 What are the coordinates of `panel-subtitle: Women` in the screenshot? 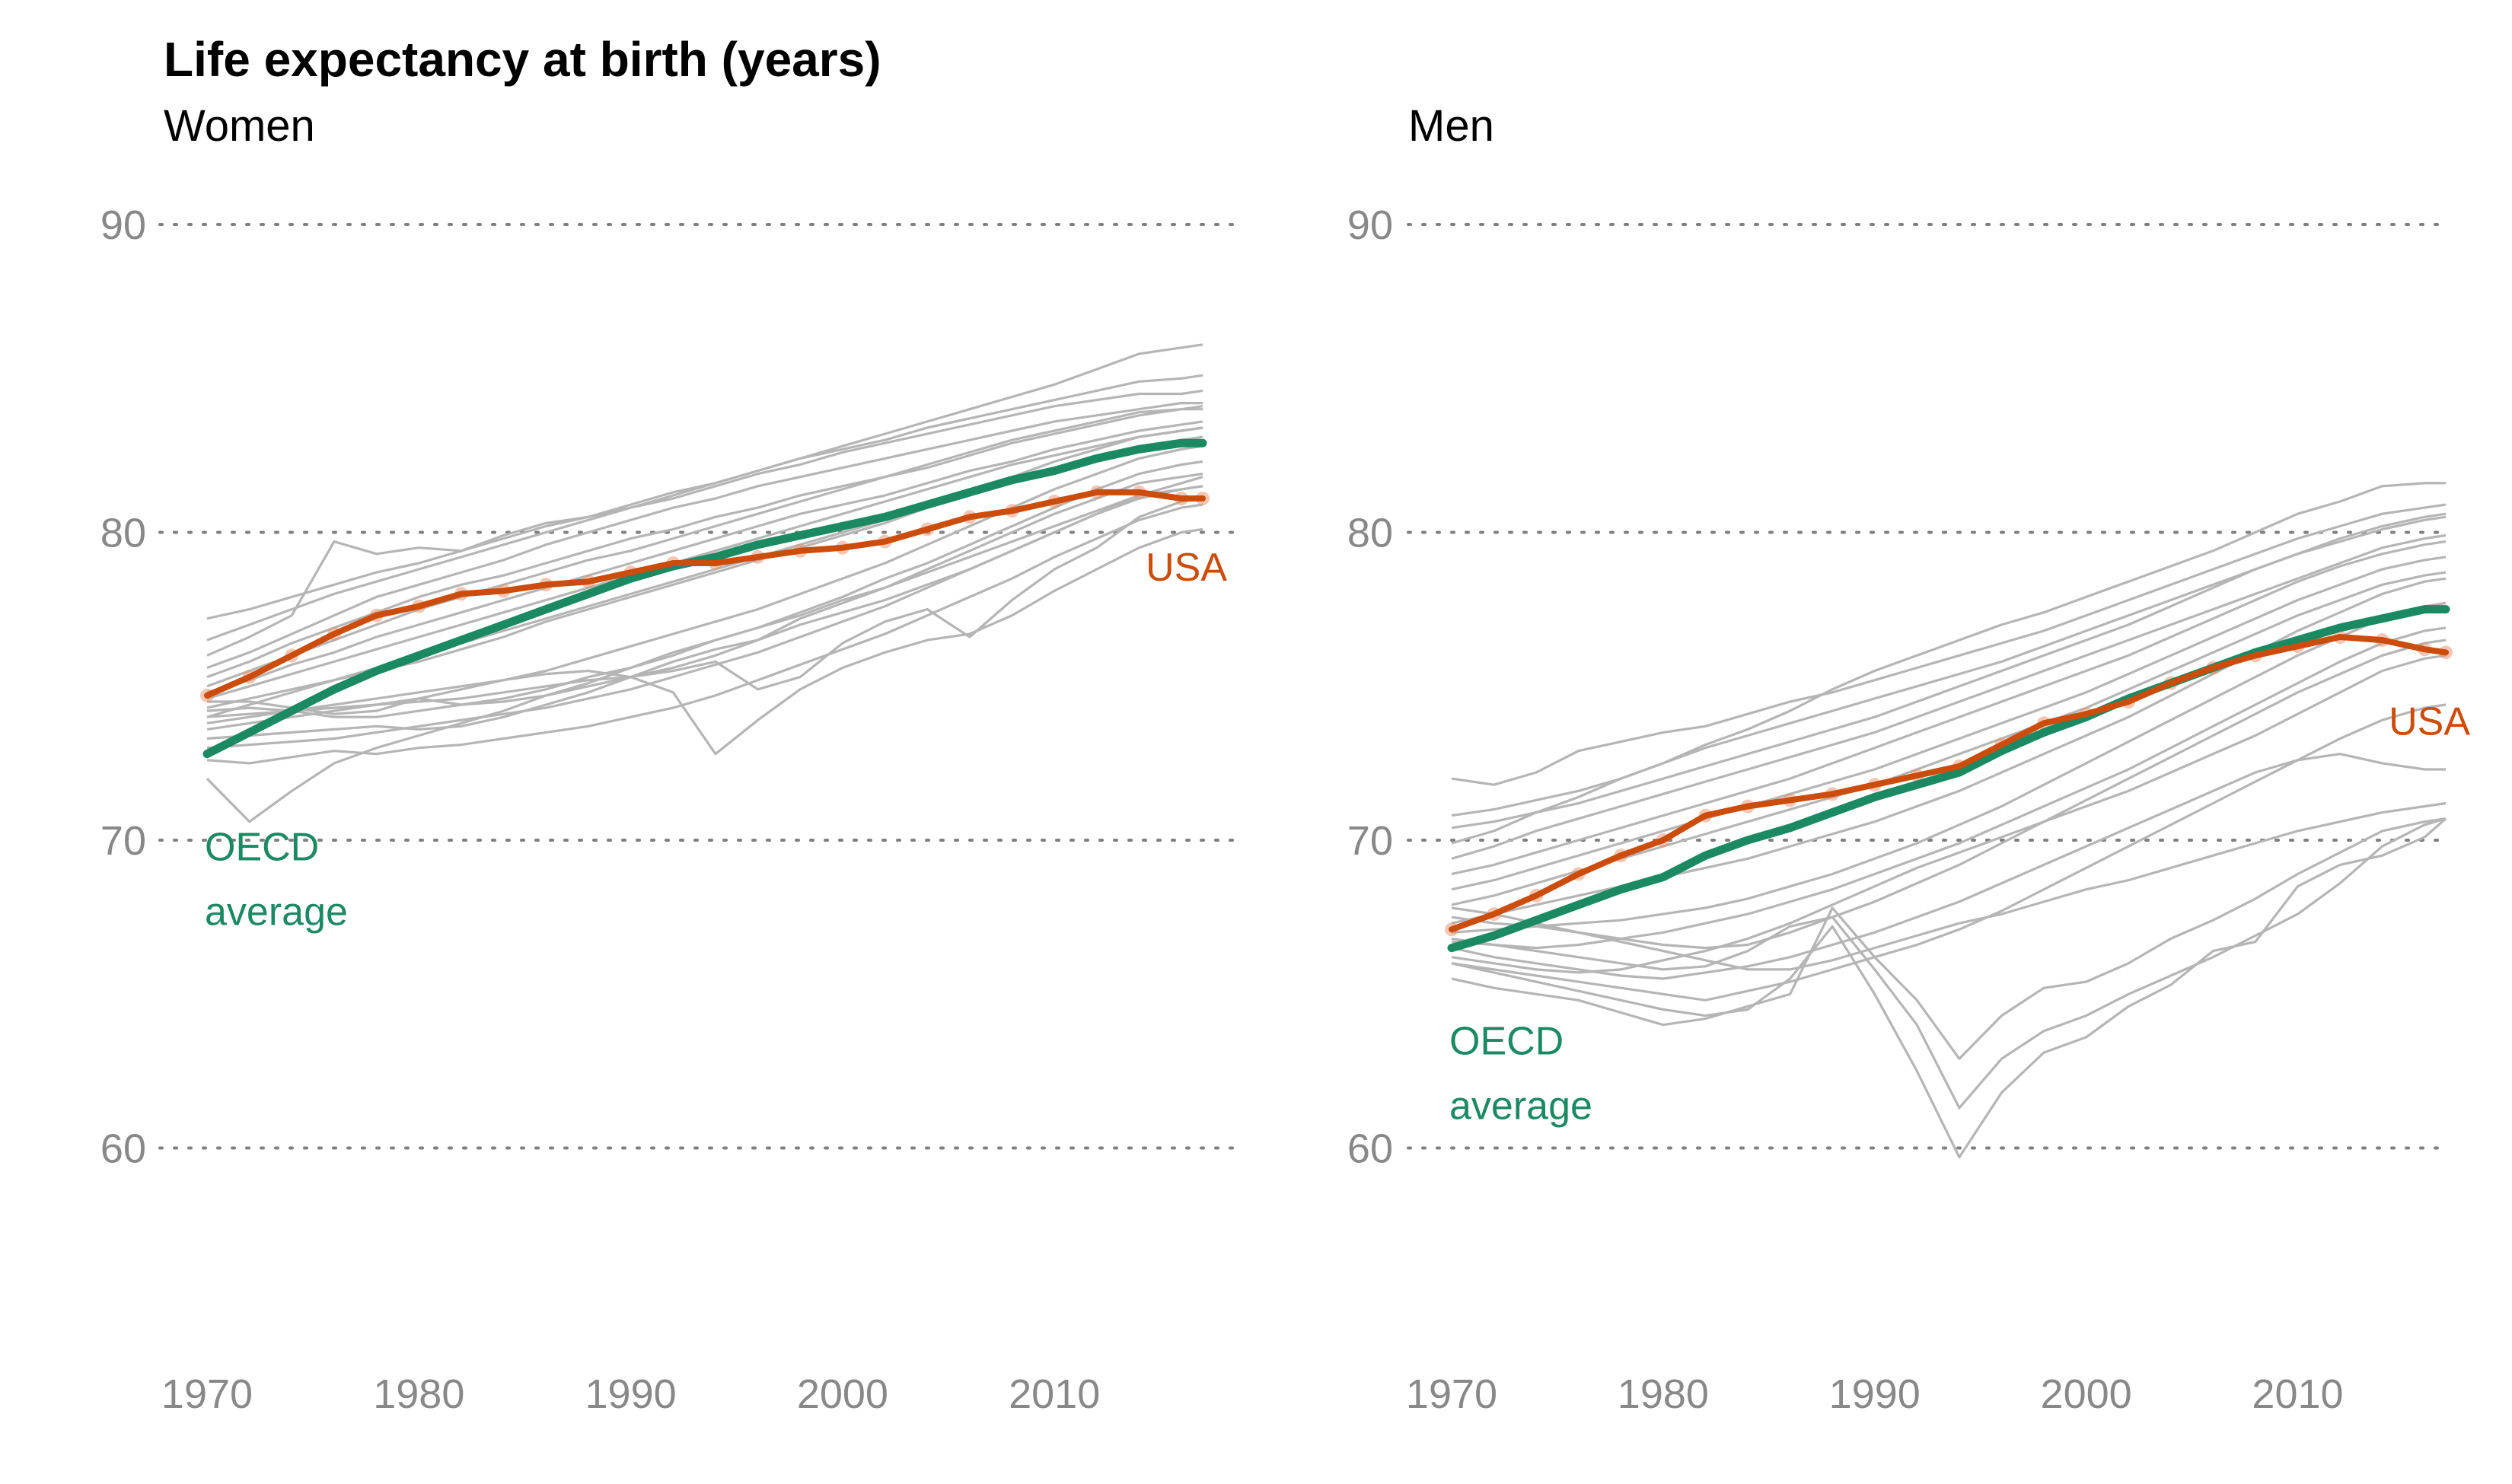 It's located at (240, 126).